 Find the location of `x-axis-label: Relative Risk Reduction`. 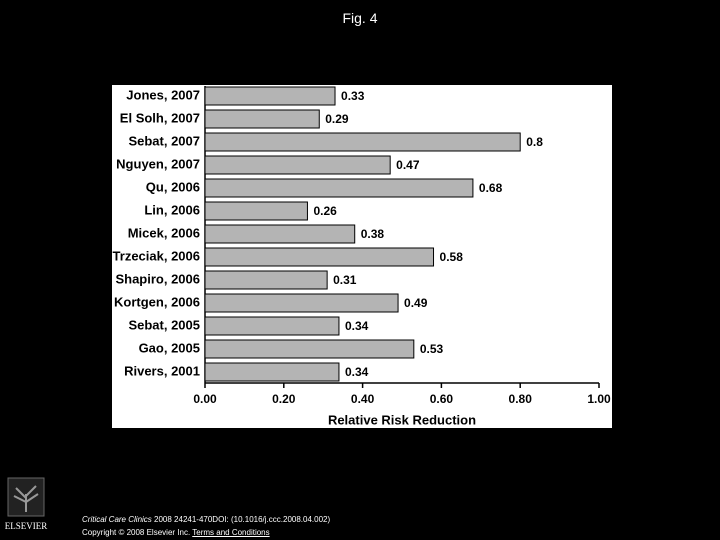

x-axis-label: Relative Risk Reduction is located at coordinates (402, 419).